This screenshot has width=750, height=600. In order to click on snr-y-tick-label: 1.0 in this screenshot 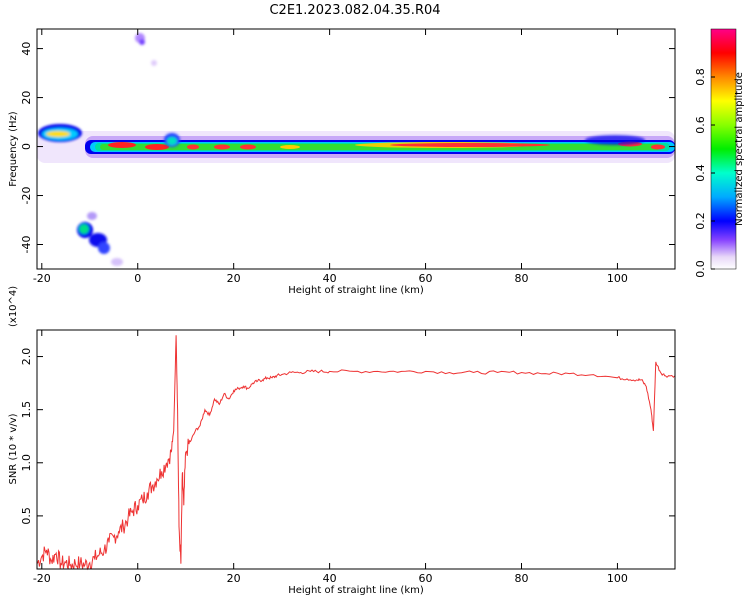, I will do `click(26, 463)`.